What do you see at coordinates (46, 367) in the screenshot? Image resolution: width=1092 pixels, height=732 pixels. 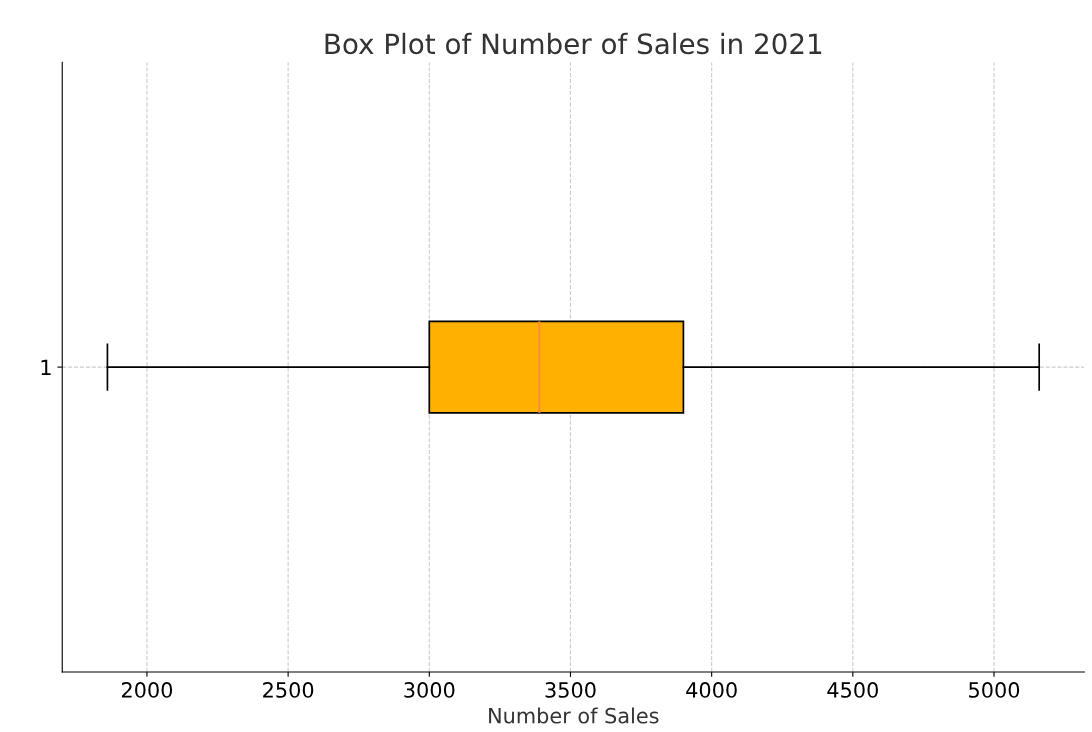 I see `y-tick-label: 1` at bounding box center [46, 367].